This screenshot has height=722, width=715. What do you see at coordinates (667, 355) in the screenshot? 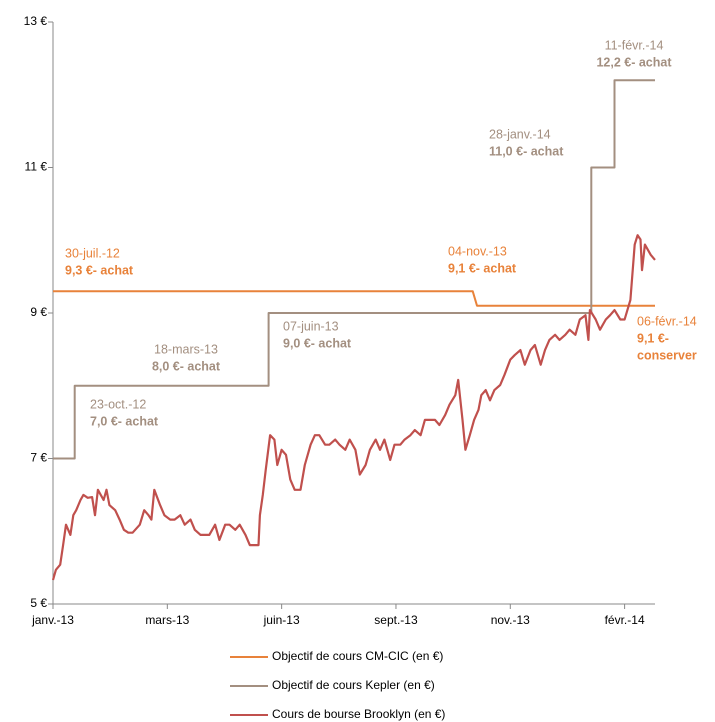
I see `annotation-label: conserver` at bounding box center [667, 355].